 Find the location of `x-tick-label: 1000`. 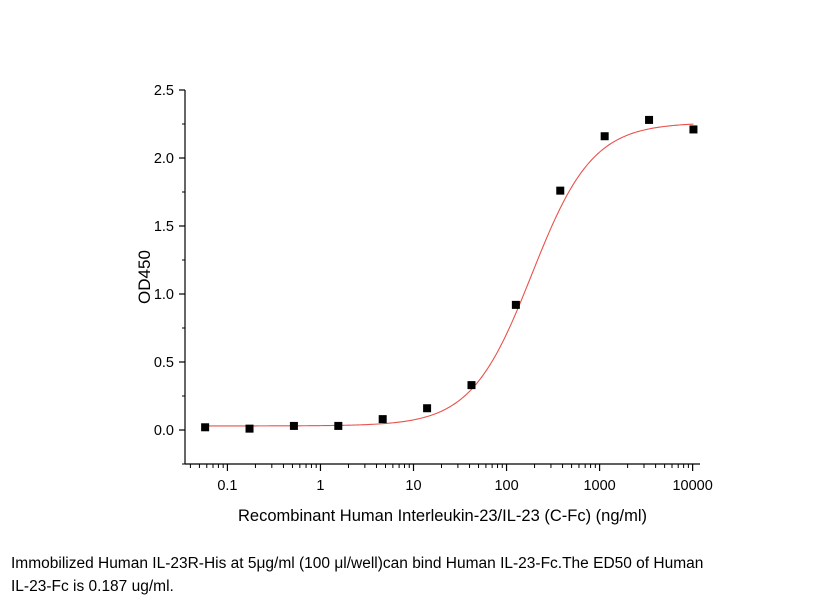

x-tick-label: 1000 is located at coordinates (599, 486).